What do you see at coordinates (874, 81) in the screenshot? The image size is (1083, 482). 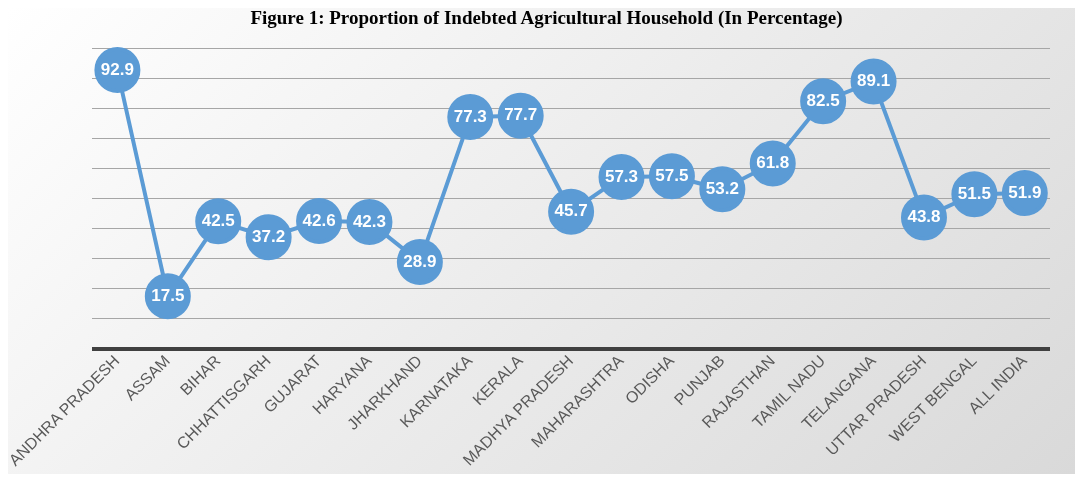 I see `data-label: 89.1` at bounding box center [874, 81].